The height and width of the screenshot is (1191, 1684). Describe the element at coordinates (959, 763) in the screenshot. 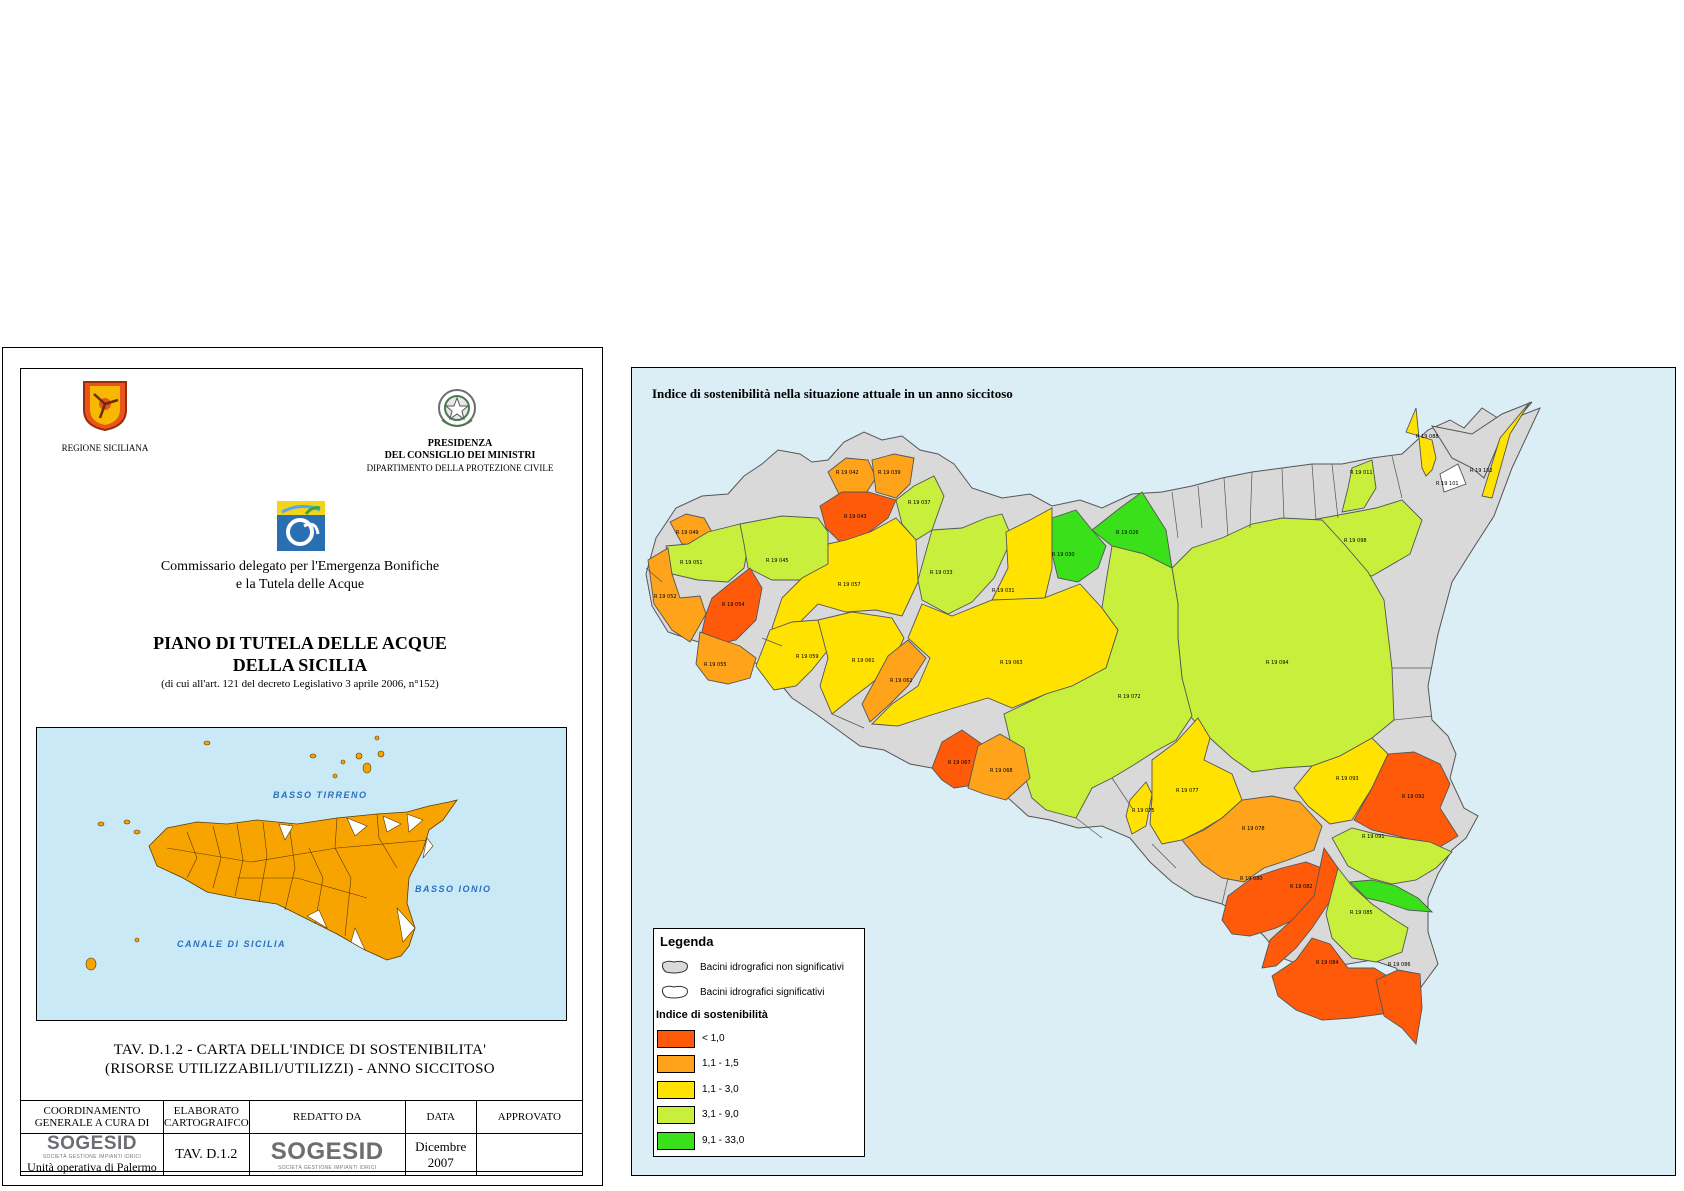

I see `basin-label: R 19 067` at that location.